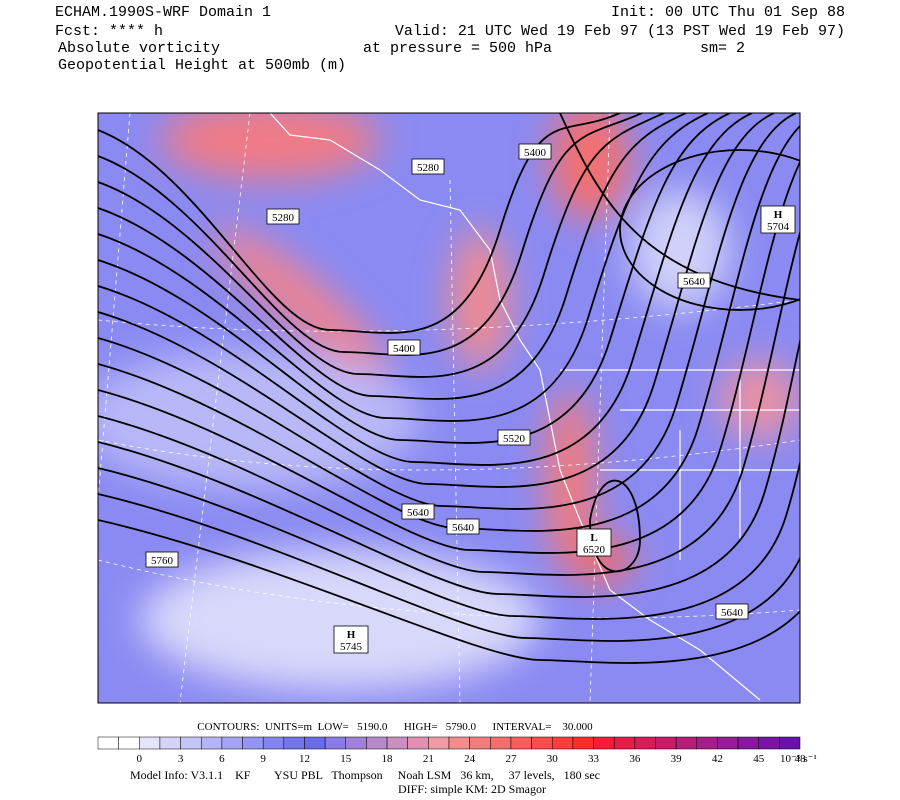  Describe the element at coordinates (163, 12) in the screenshot. I see `model-title: ECHAM.1990S-WRF Domain 1` at that location.